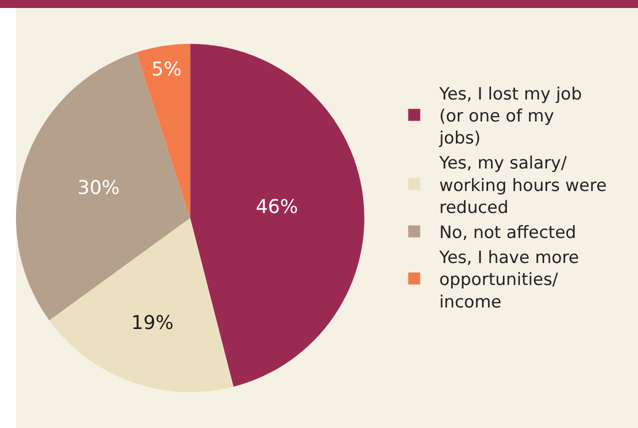 Image resolution: width=638 pixels, height=428 pixels. What do you see at coordinates (98, 188) in the screenshot?
I see `data-label: 30%` at bounding box center [98, 188].